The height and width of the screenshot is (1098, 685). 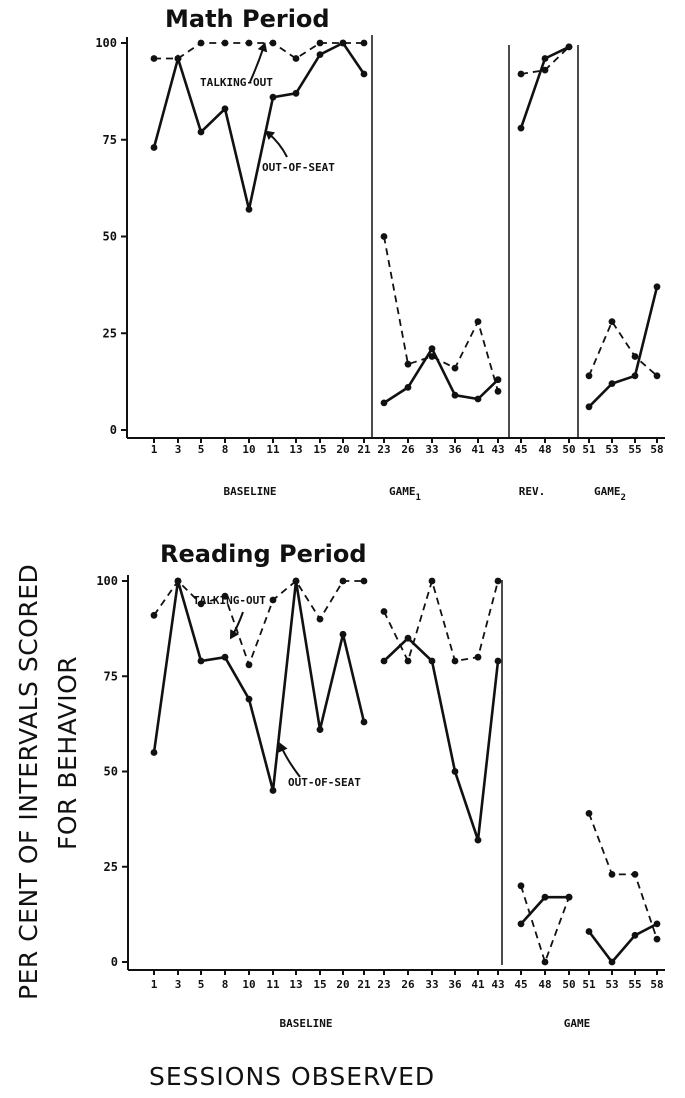 What do you see at coordinates (532, 491) in the screenshot?
I see `phase-label: REV.` at bounding box center [532, 491].